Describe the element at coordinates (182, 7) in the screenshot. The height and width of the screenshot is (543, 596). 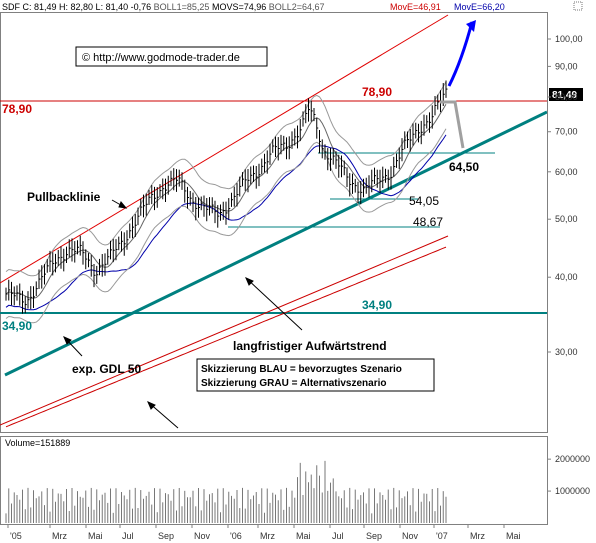
I see `header-boll1: BOLL1=85,25` at that location.